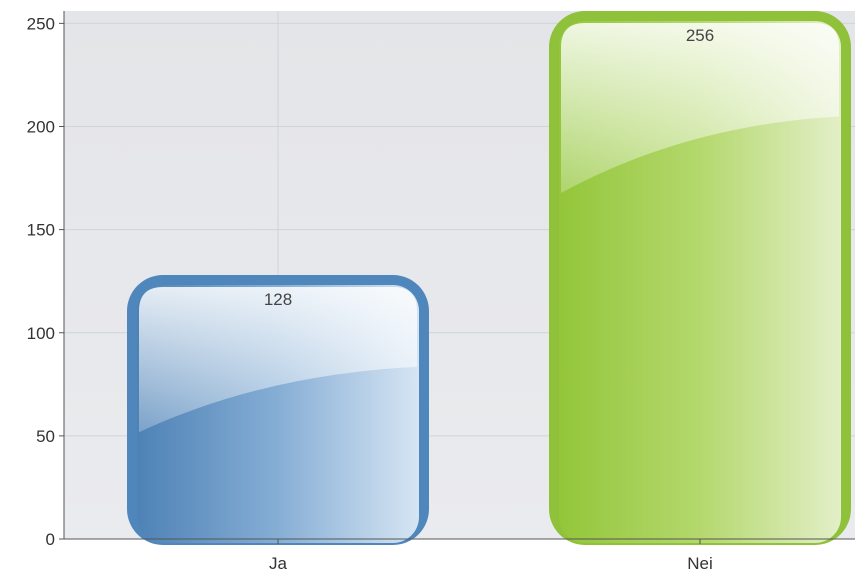 This screenshot has width=855, height=575. Describe the element at coordinates (45, 436) in the screenshot. I see `y-tick-label: 50` at that location.